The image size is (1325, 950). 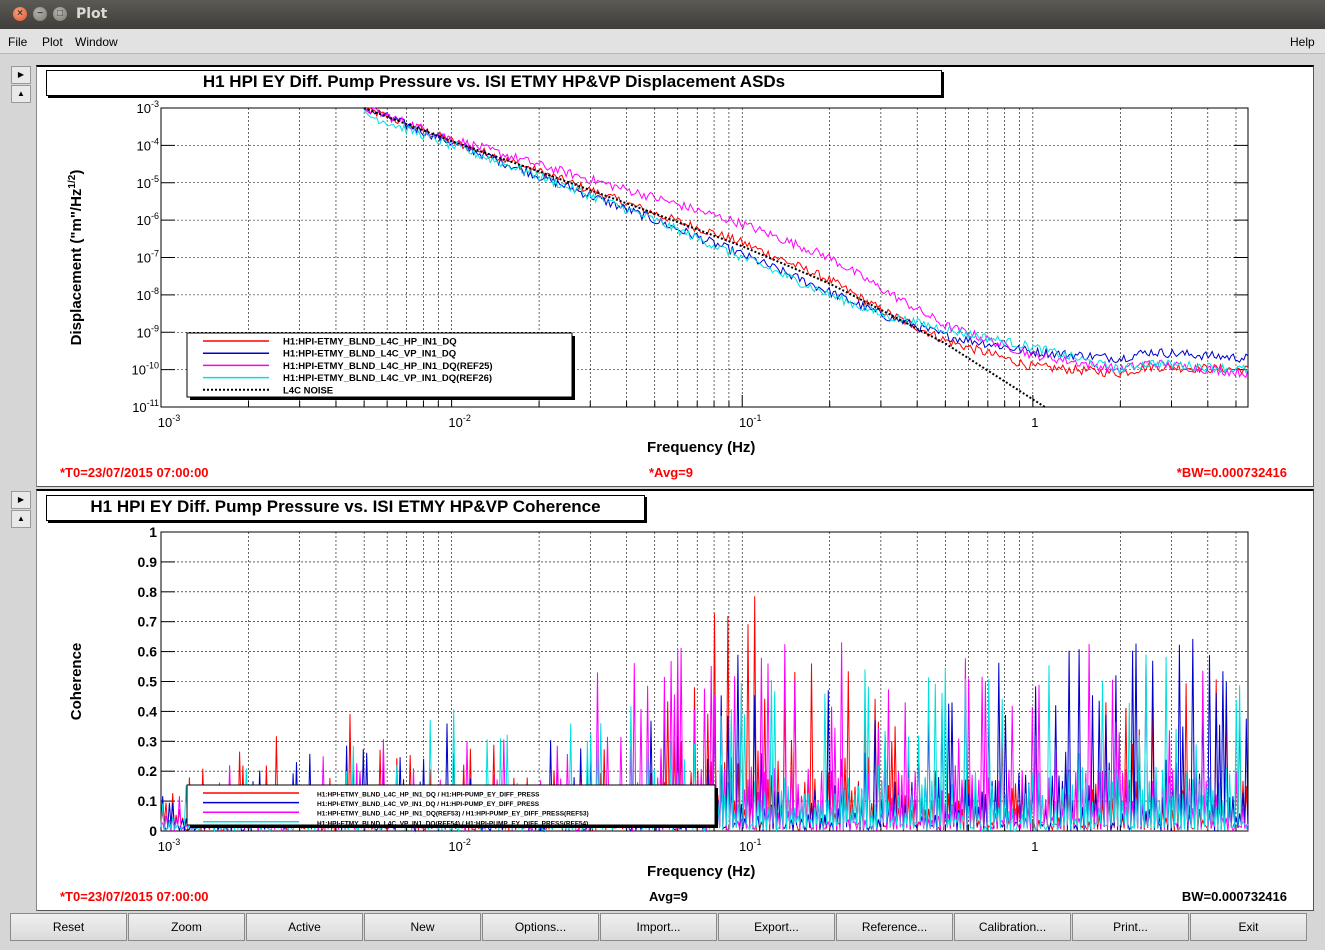 I want to click on y-tick-label: 10⁻¹¹, so click(x=145, y=406).